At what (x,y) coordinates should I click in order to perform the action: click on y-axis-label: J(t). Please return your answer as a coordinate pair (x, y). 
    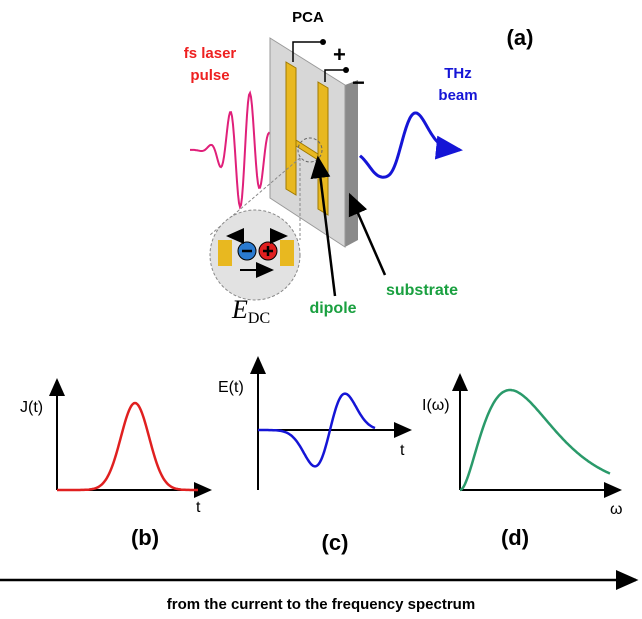
    Looking at the image, I should click on (31, 407).